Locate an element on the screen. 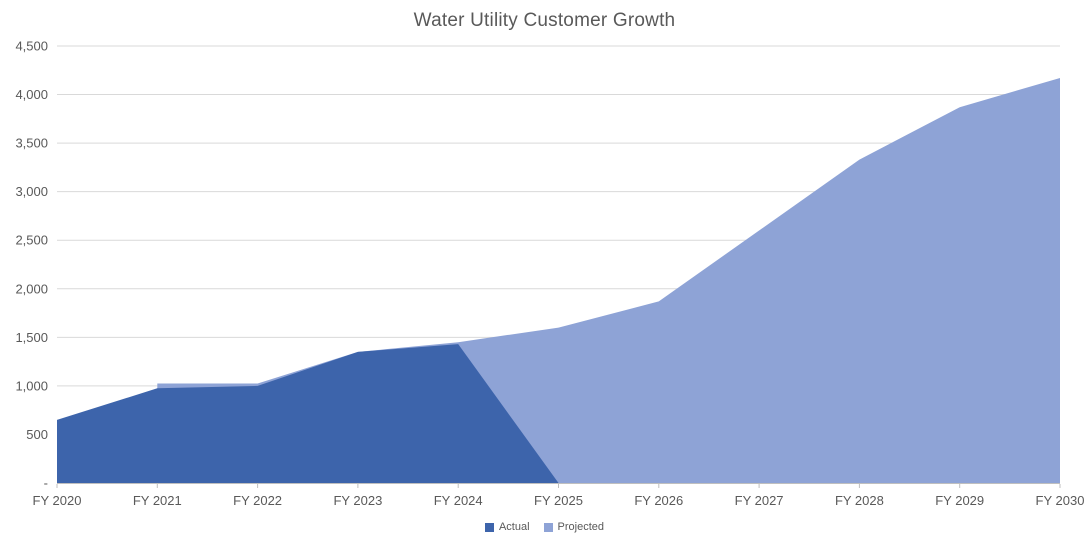 The height and width of the screenshot is (546, 1089). y-axis-label: 4,500 is located at coordinates (31, 46).